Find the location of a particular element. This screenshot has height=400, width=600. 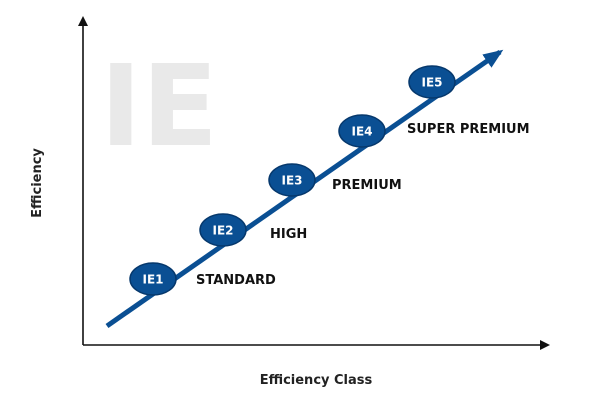

class-node-ie3: IE3 is located at coordinates (292, 180).